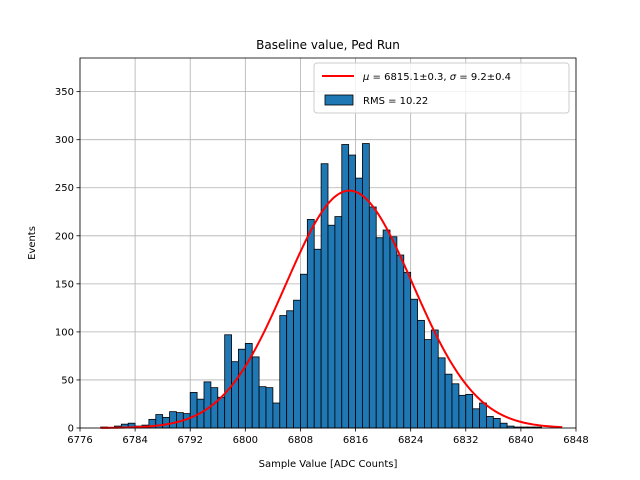 The height and width of the screenshot is (480, 640). Describe the element at coordinates (300, 440) in the screenshot. I see `x-tick-label: 6808` at that location.